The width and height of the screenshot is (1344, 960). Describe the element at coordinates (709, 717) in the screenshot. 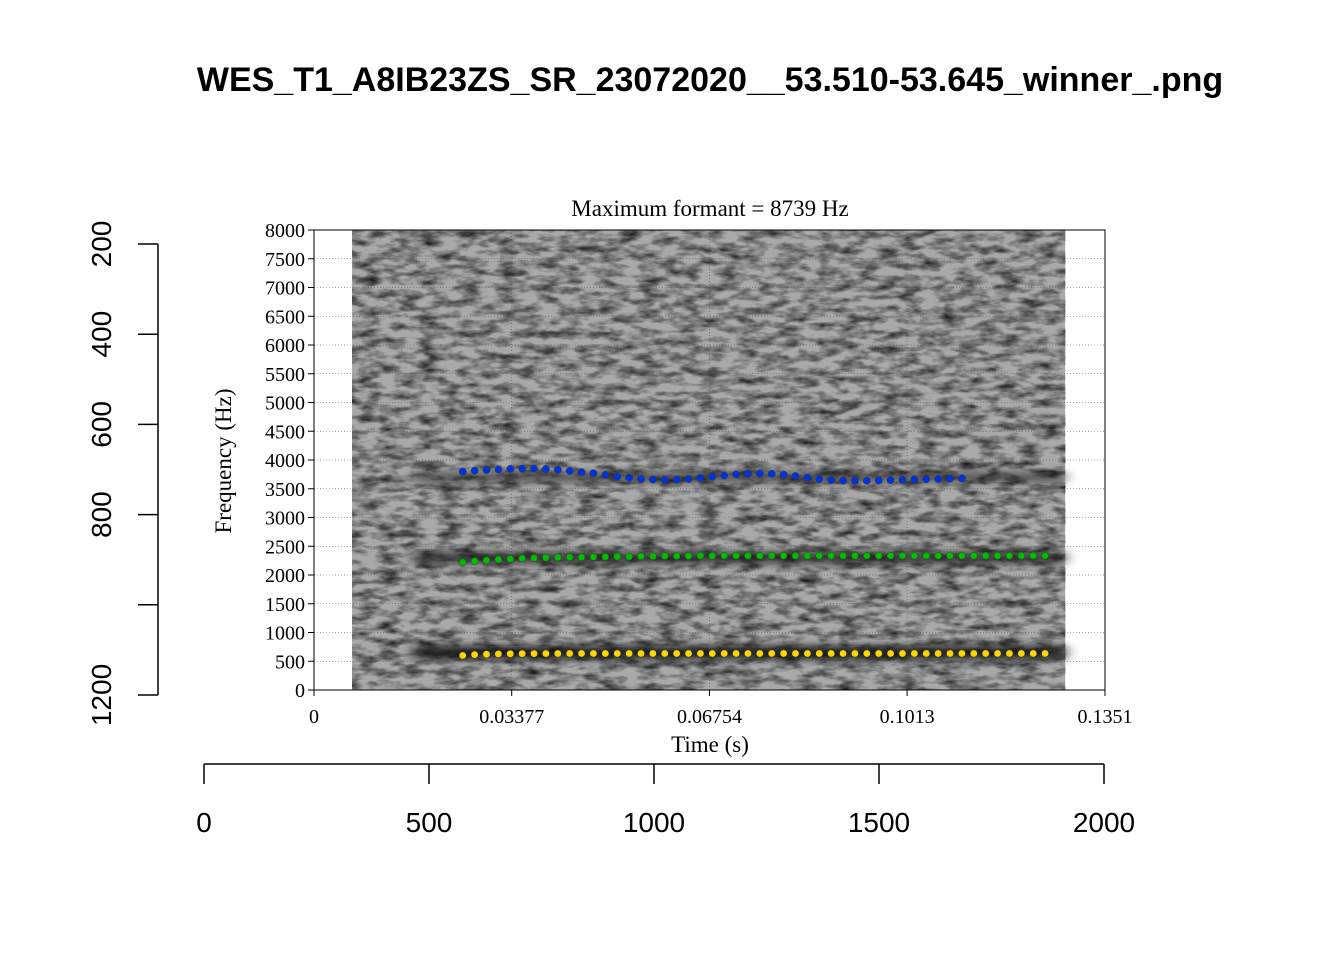

I see `x-tick-label: 0.06754` at that location.